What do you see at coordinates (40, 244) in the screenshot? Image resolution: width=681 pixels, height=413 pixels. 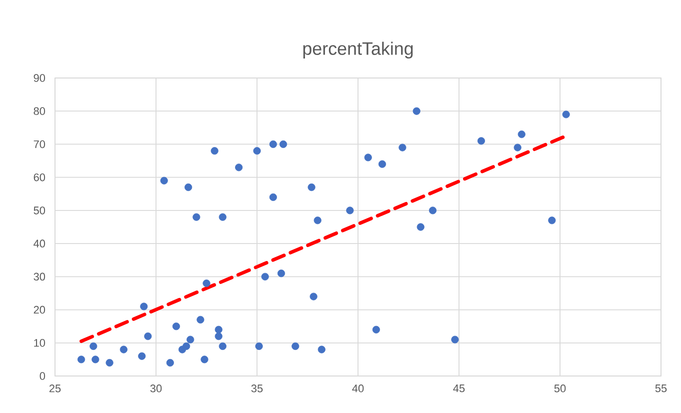 I see `y-tick-label: 40` at bounding box center [40, 244].